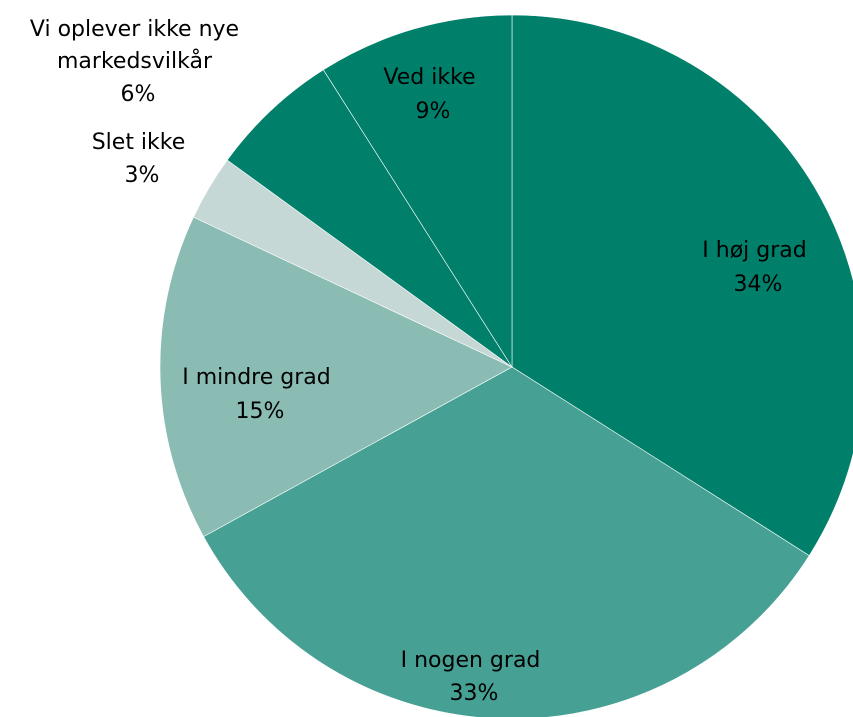  Describe the element at coordinates (432, 94) in the screenshot. I see `slice-label-ved-ikke: Ved ikke 9%` at that location.